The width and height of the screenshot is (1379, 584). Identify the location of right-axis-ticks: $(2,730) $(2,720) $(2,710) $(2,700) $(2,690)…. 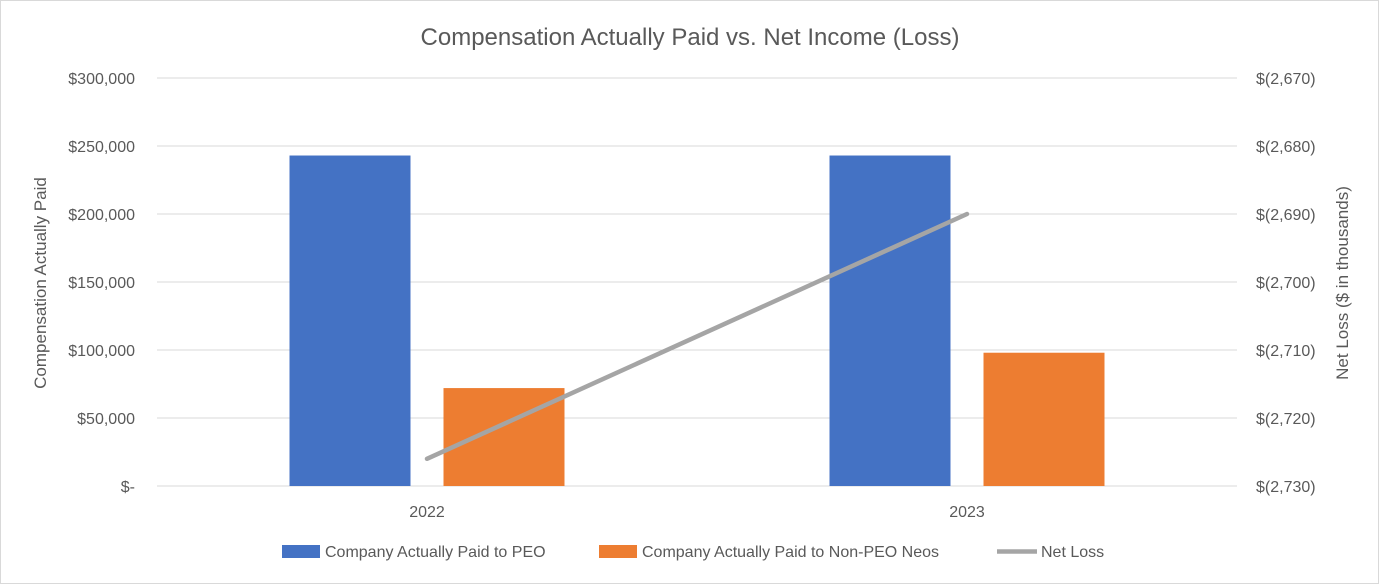
(1286, 283).